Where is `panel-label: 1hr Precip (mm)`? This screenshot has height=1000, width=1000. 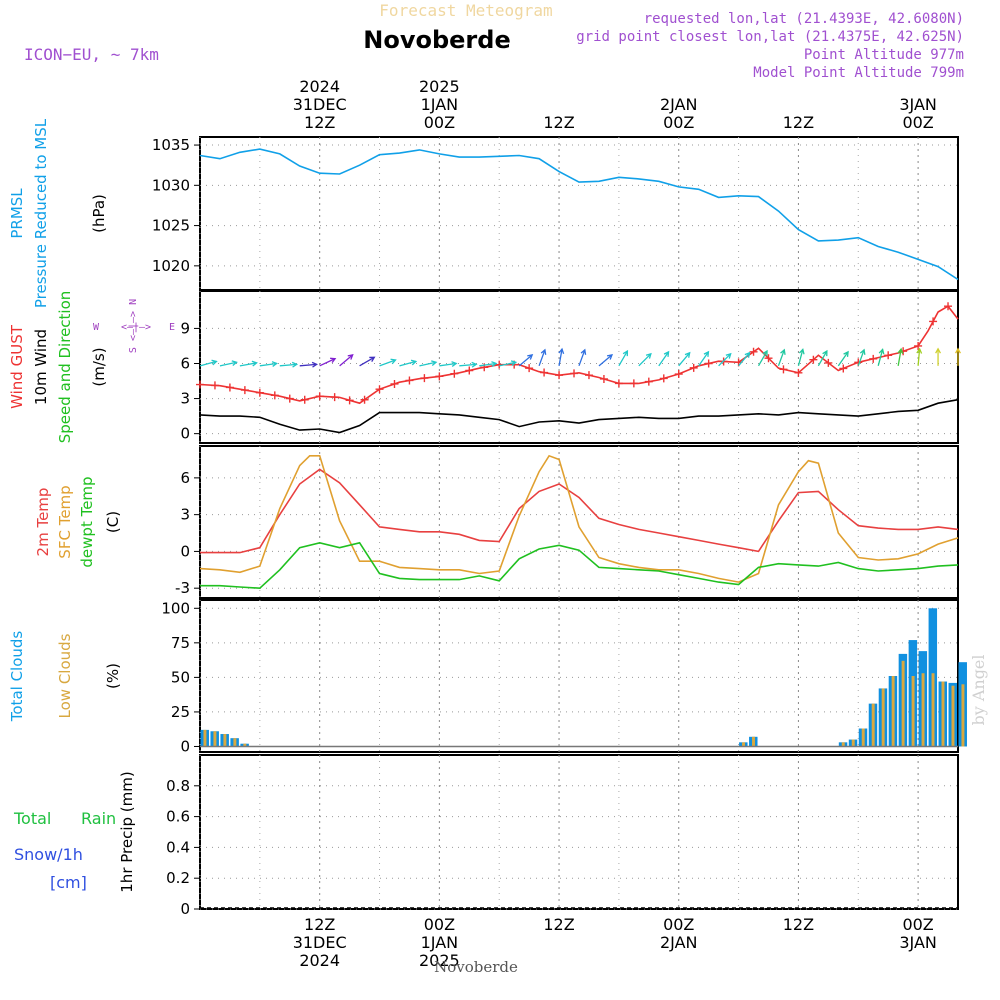
panel-label: 1hr Precip (mm) is located at coordinates (127, 831).